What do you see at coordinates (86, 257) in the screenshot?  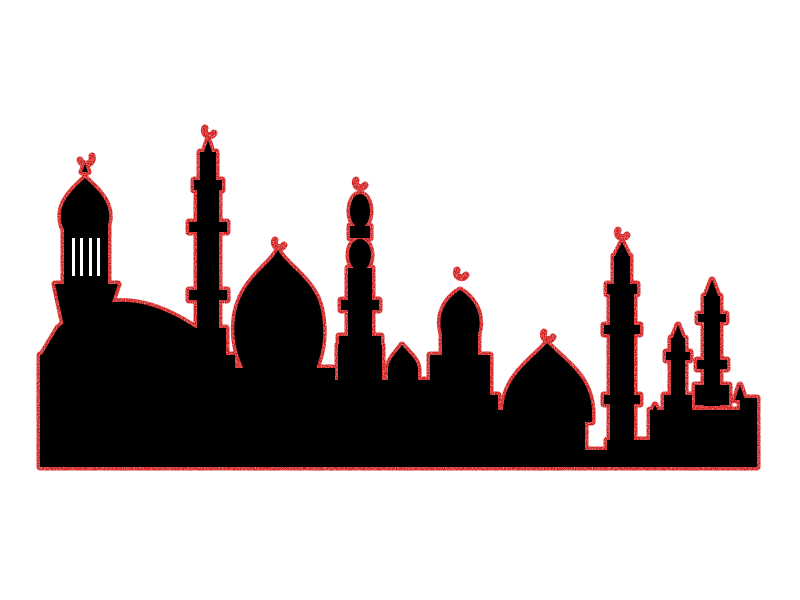 I see `tower-window-slits` at bounding box center [86, 257].